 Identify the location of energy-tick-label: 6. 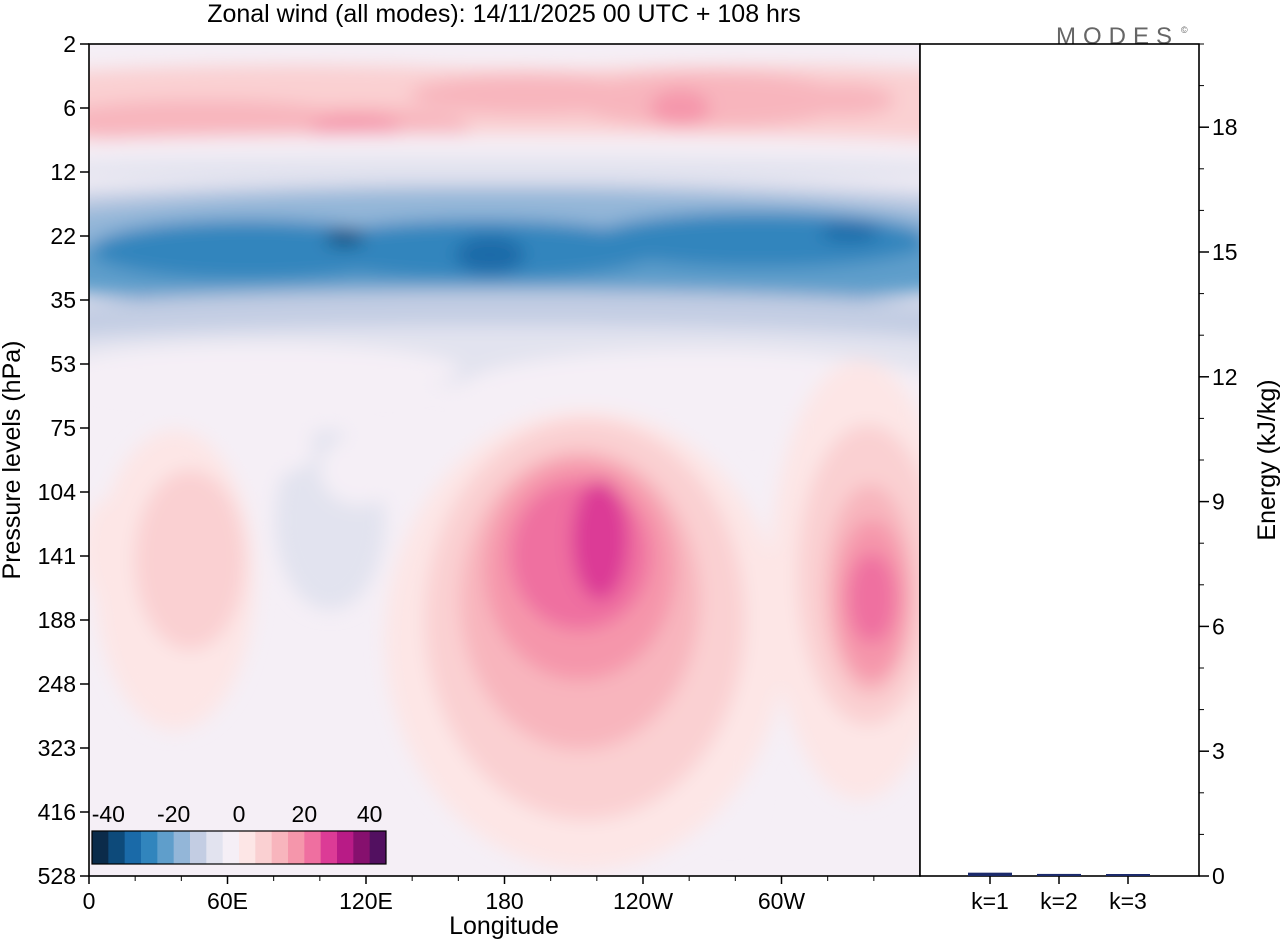
(1218, 626).